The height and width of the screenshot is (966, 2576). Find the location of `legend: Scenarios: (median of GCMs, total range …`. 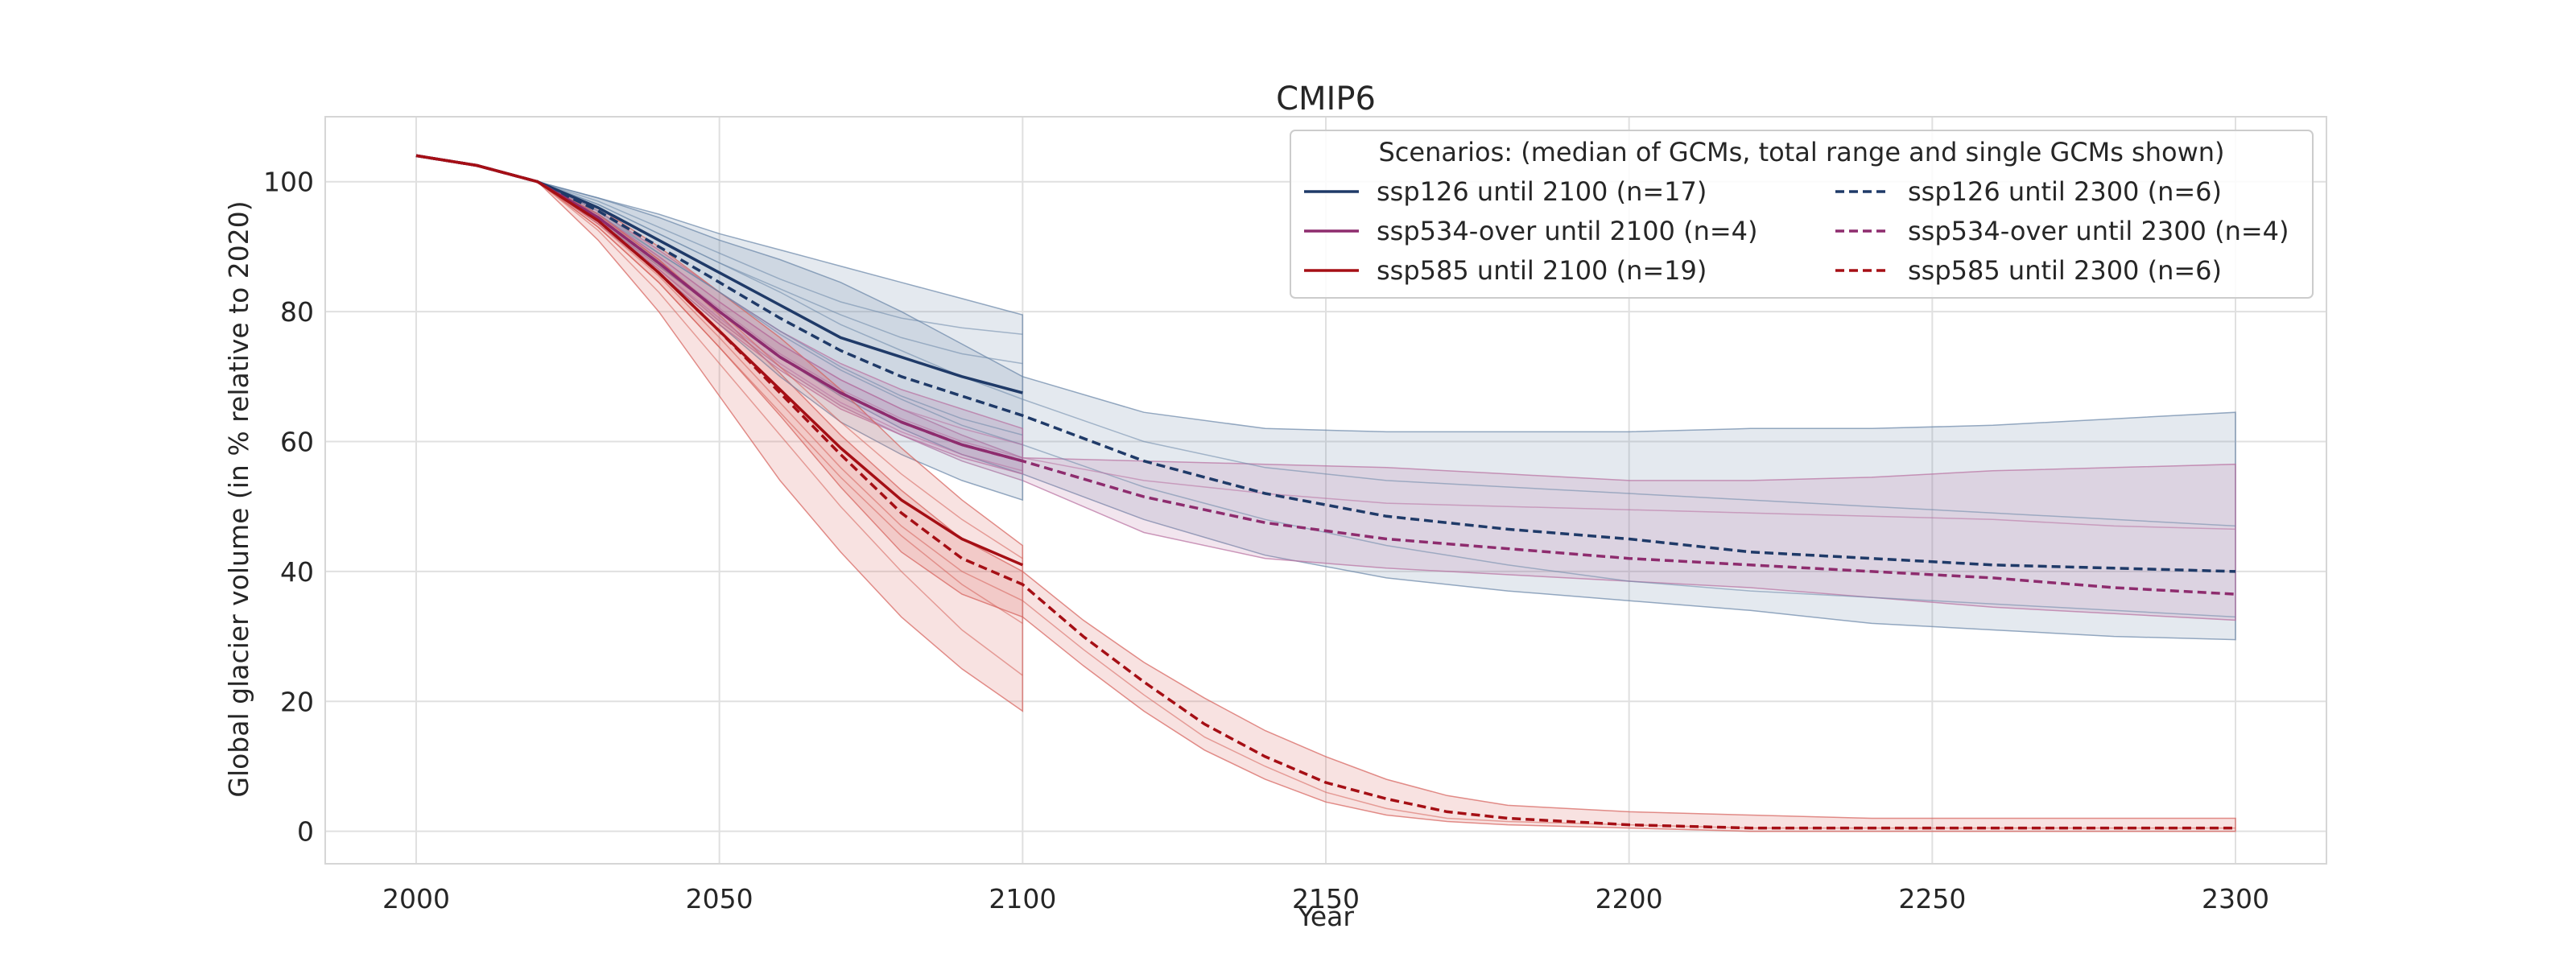

legend: Scenarios: (median of GCMs, total range … is located at coordinates (1802, 214).